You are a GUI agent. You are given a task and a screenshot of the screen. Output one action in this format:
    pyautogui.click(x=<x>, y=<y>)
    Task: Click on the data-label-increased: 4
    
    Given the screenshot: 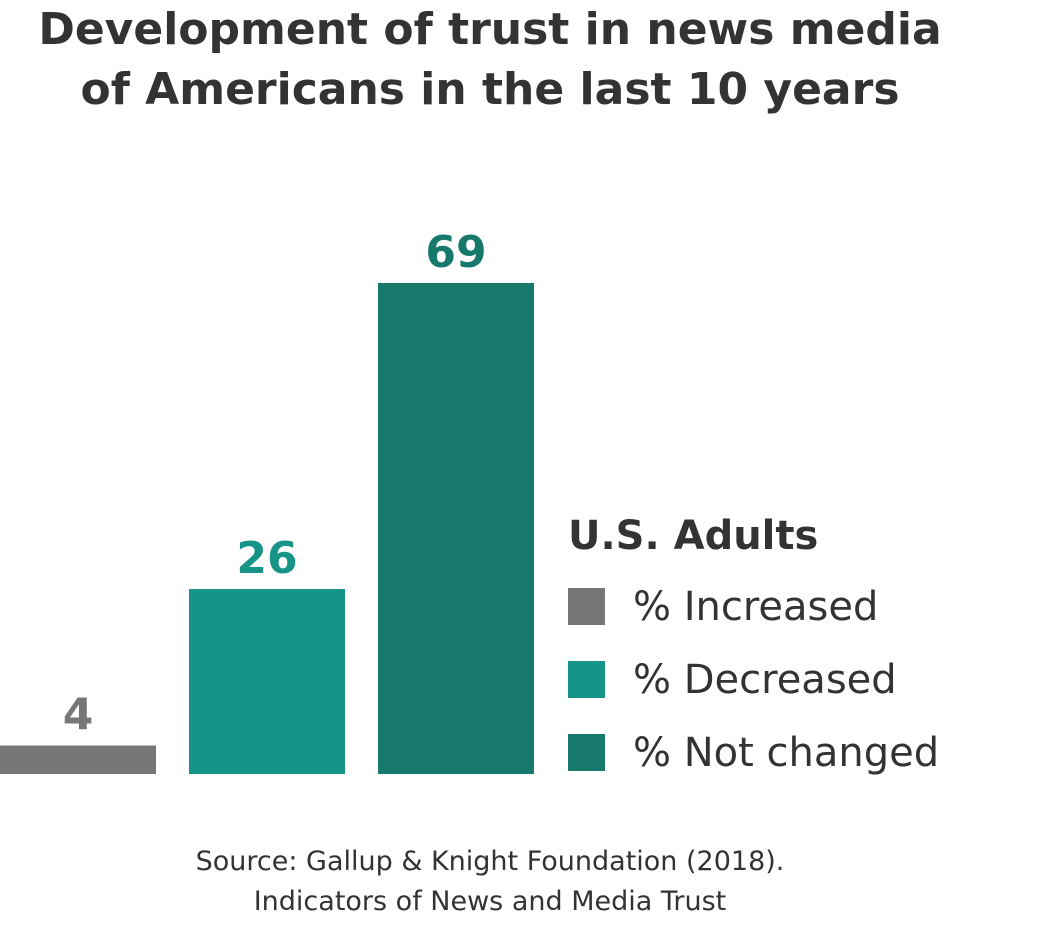 What is the action you would take?
    pyautogui.click(x=78, y=715)
    